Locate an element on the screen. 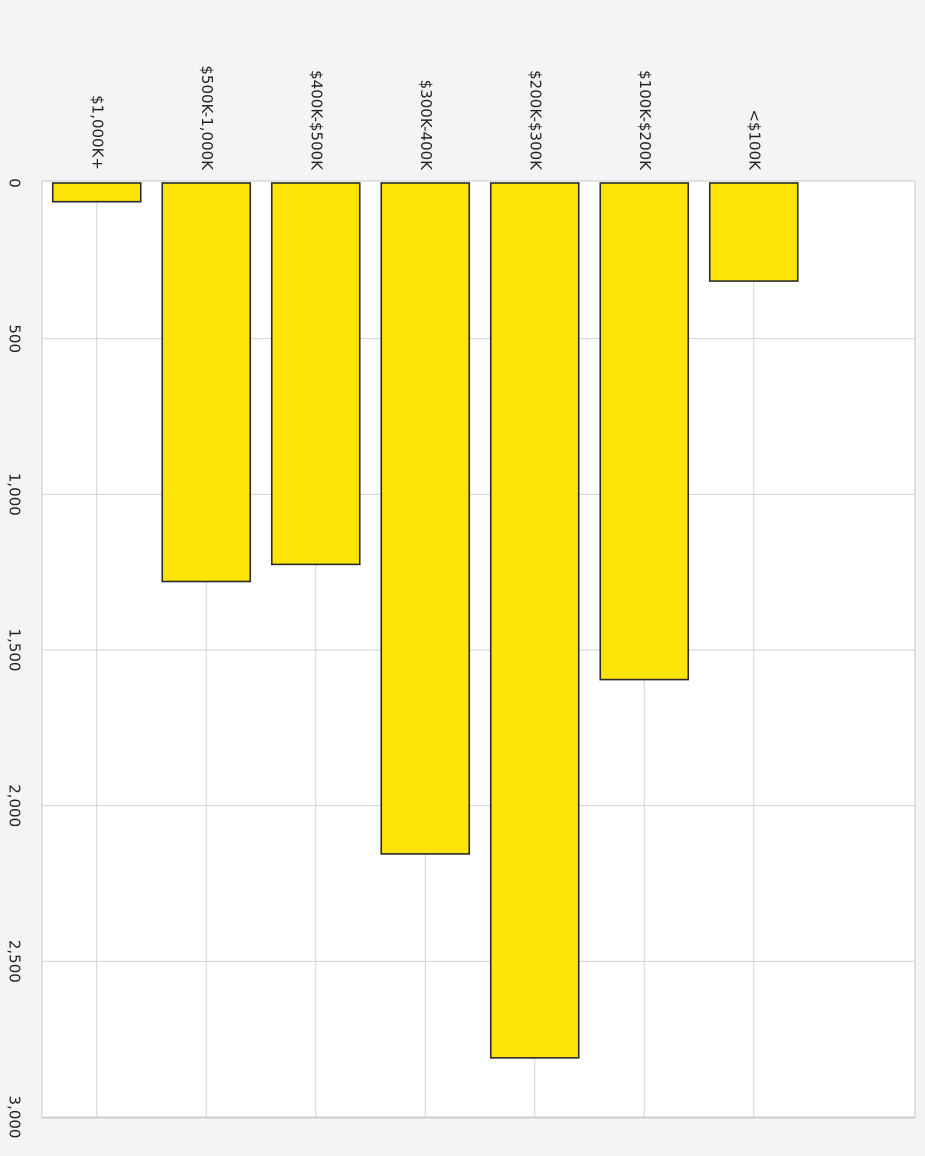 Image resolution: width=925 pixels, height=1156 pixels. value-tick-label: 3,000 is located at coordinates (15, 1117).